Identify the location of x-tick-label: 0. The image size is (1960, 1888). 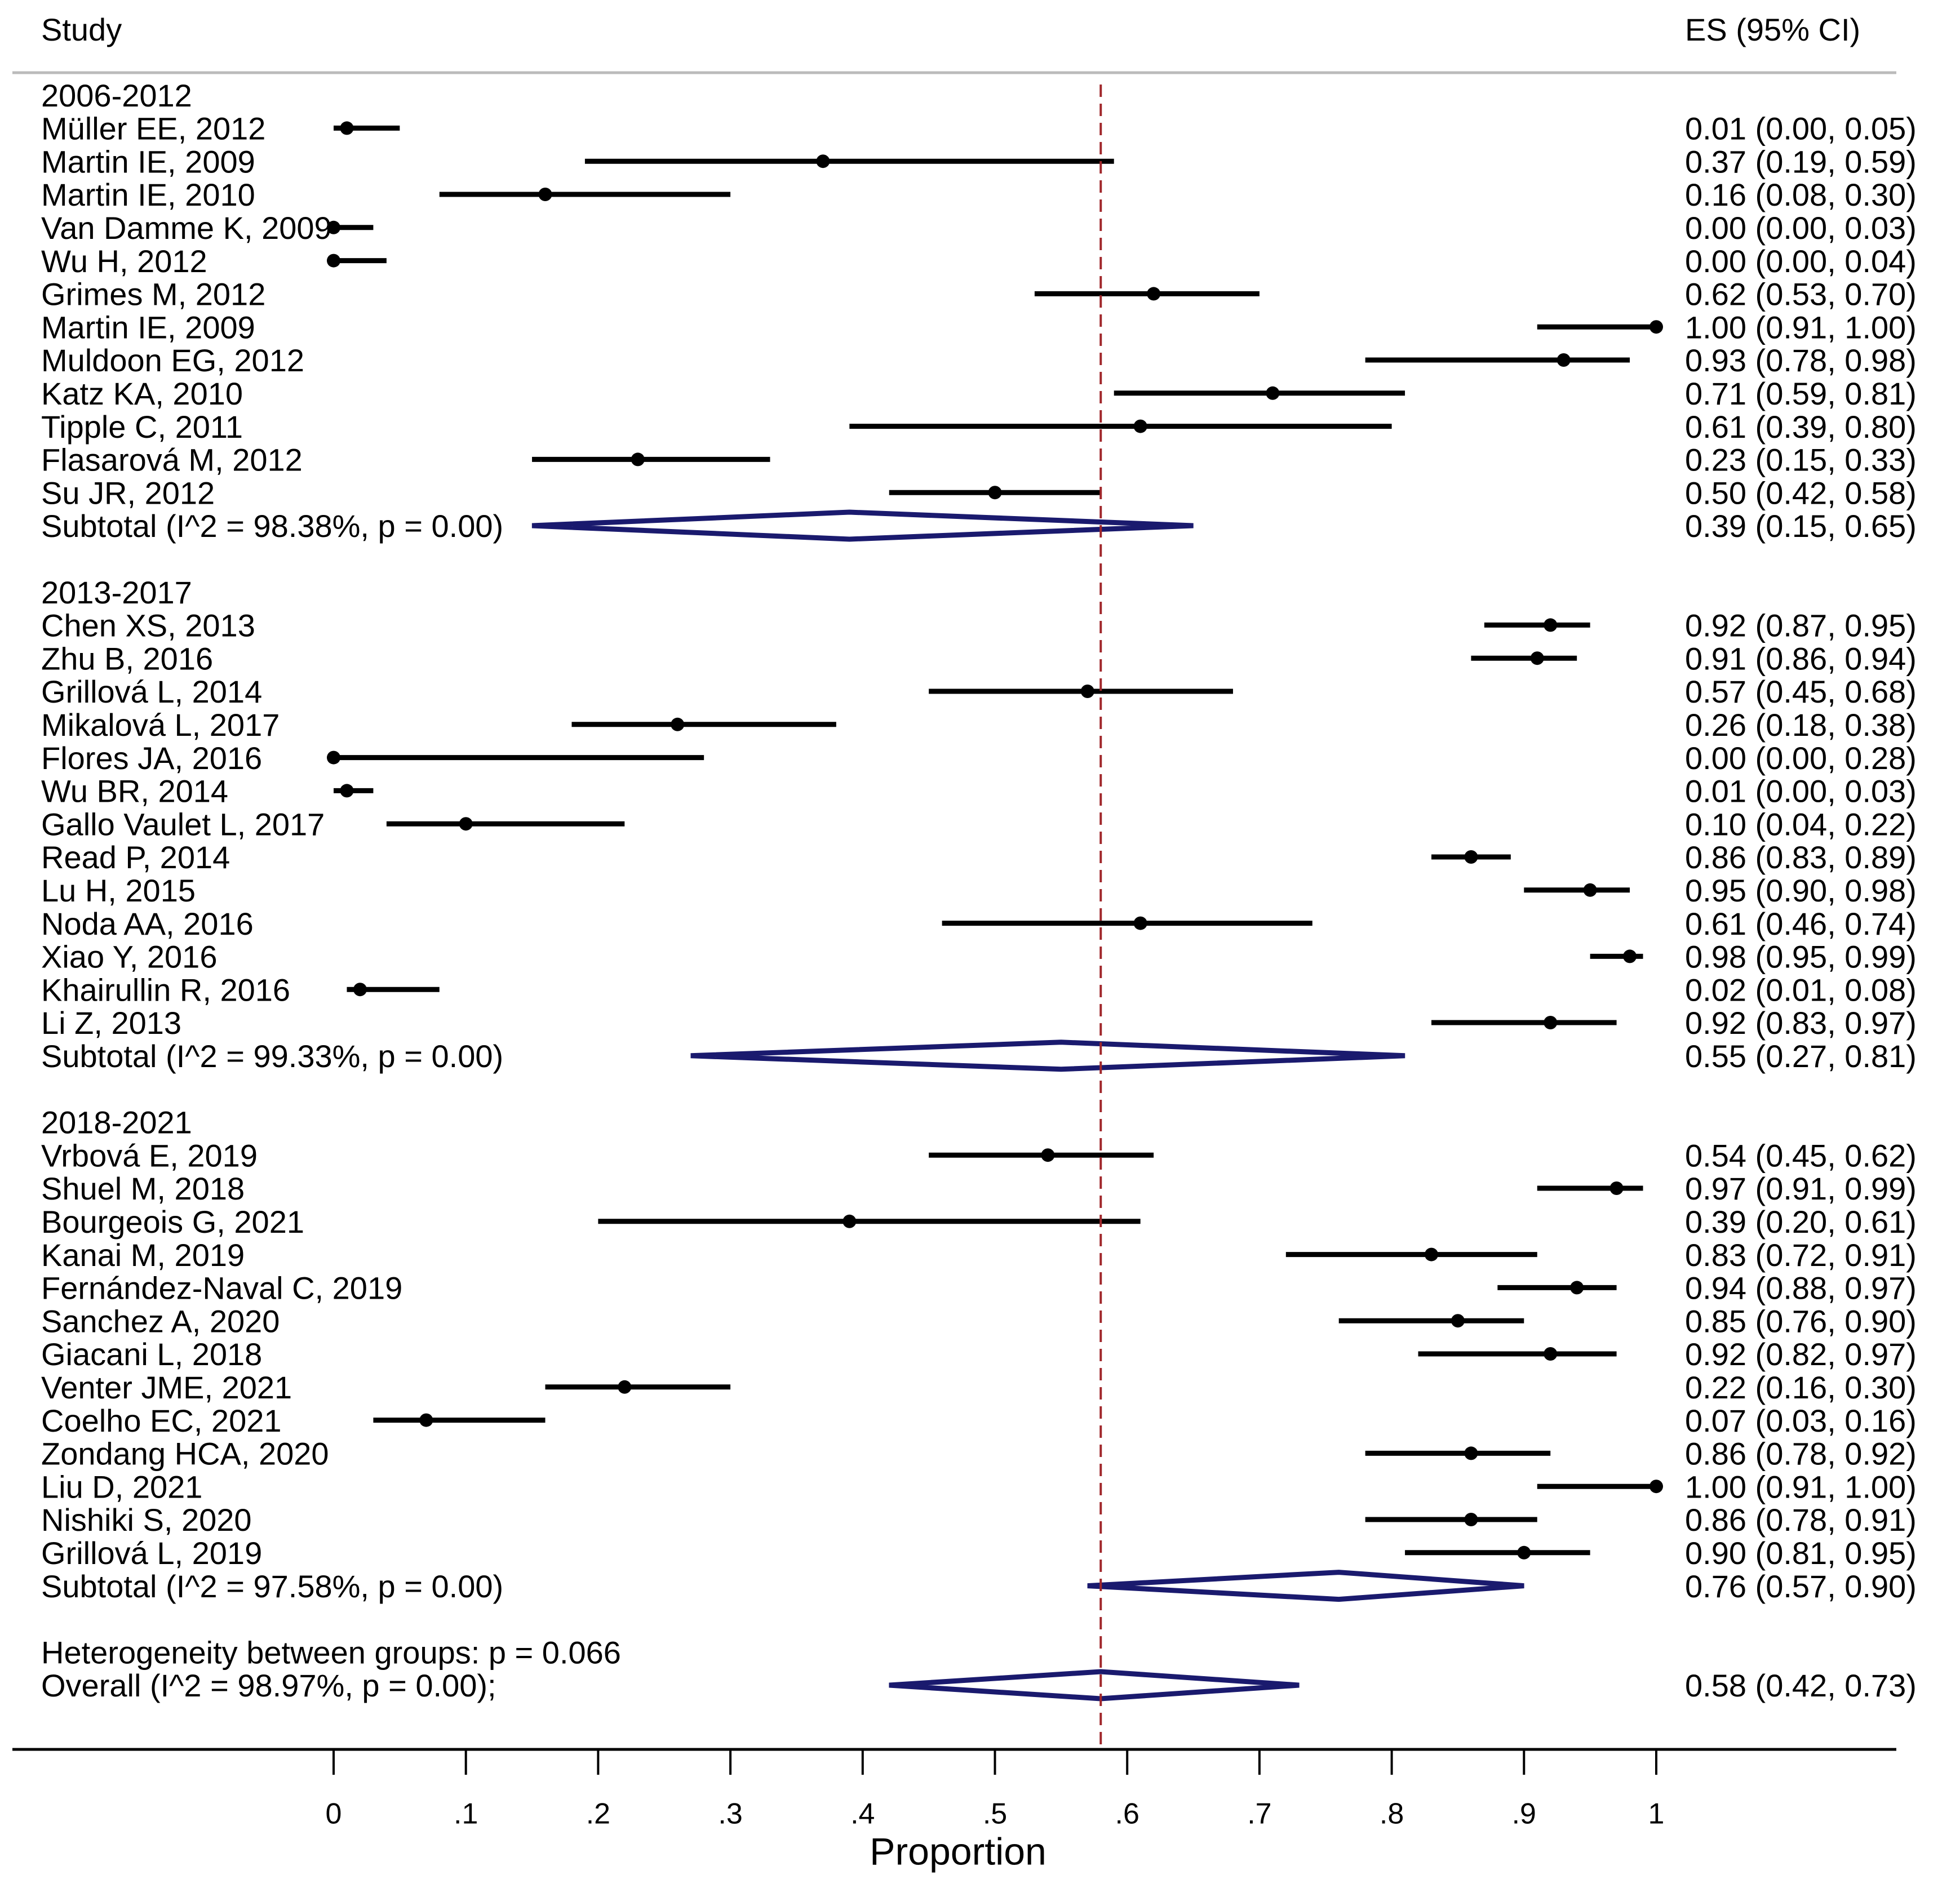
(334, 1814).